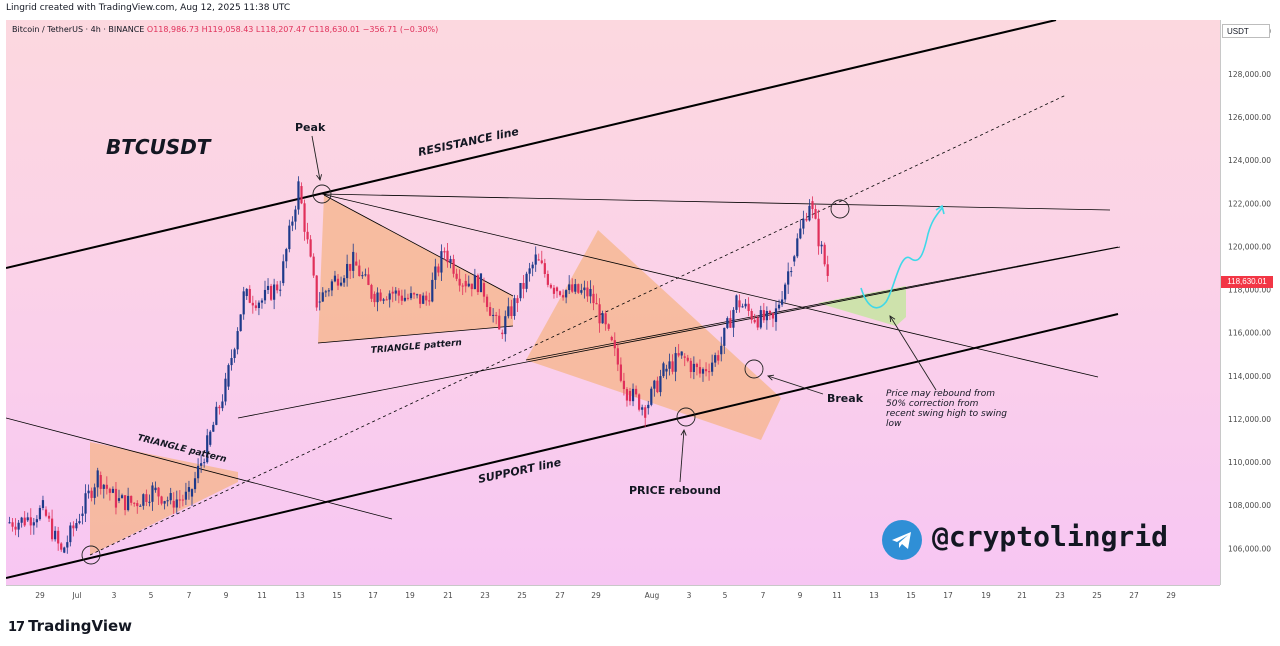 This screenshot has width=1280, height=646. I want to click on falling-channel-pattern, so click(653, 335).